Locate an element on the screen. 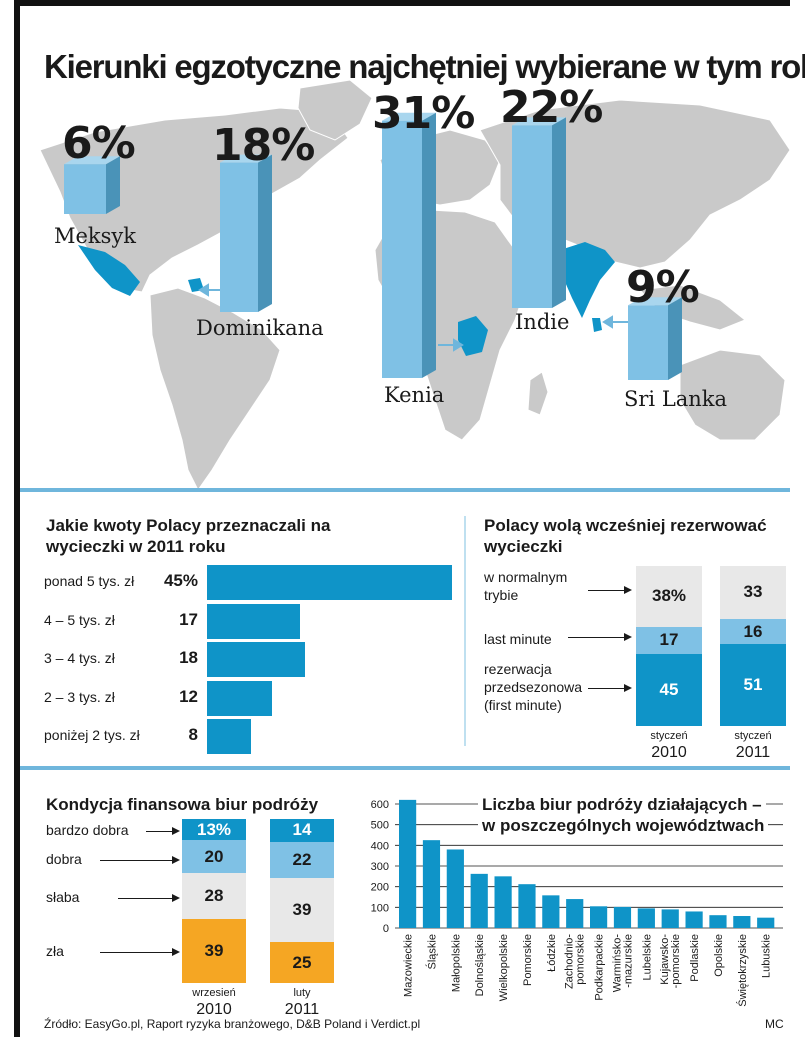 The height and width of the screenshot is (1037, 805). booking-col1-seg3: 45 is located at coordinates (669, 690).